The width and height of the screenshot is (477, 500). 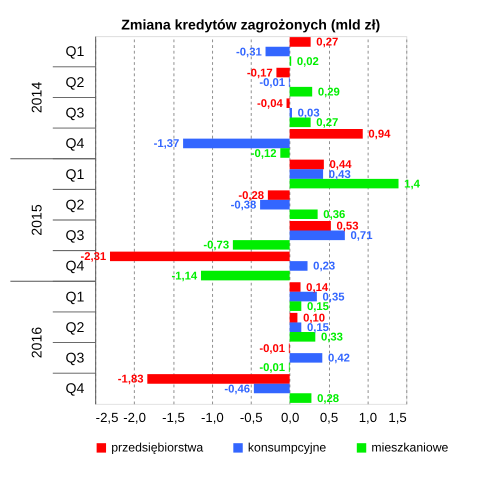 I want to click on data-label: 0,53, so click(x=347, y=226).